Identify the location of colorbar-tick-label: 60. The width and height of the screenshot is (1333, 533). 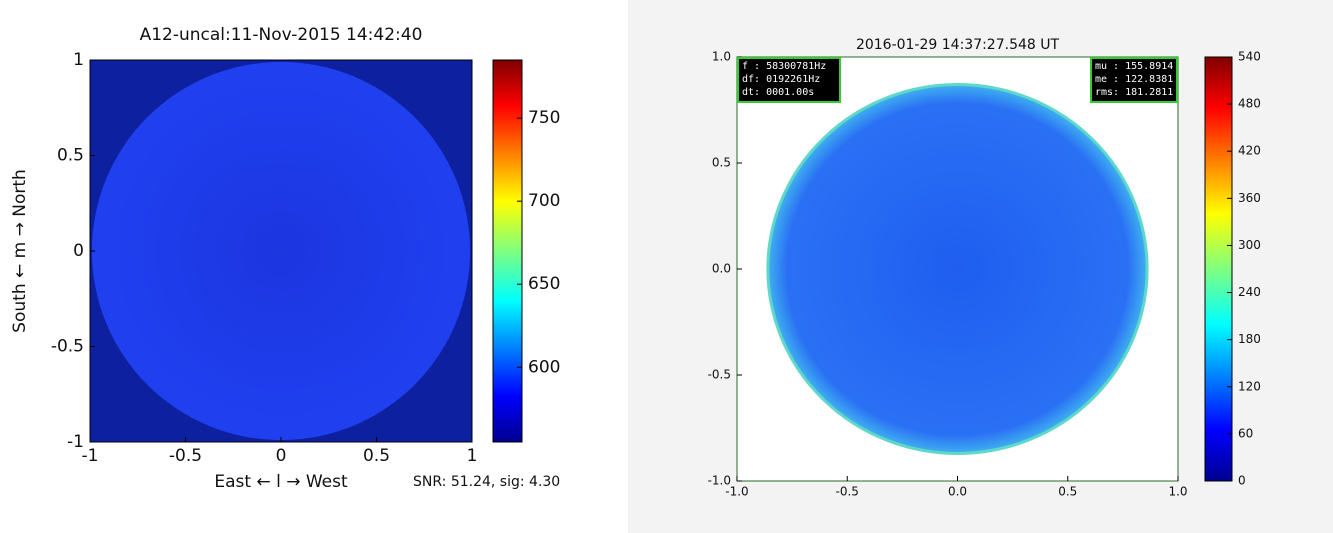
(1245, 433).